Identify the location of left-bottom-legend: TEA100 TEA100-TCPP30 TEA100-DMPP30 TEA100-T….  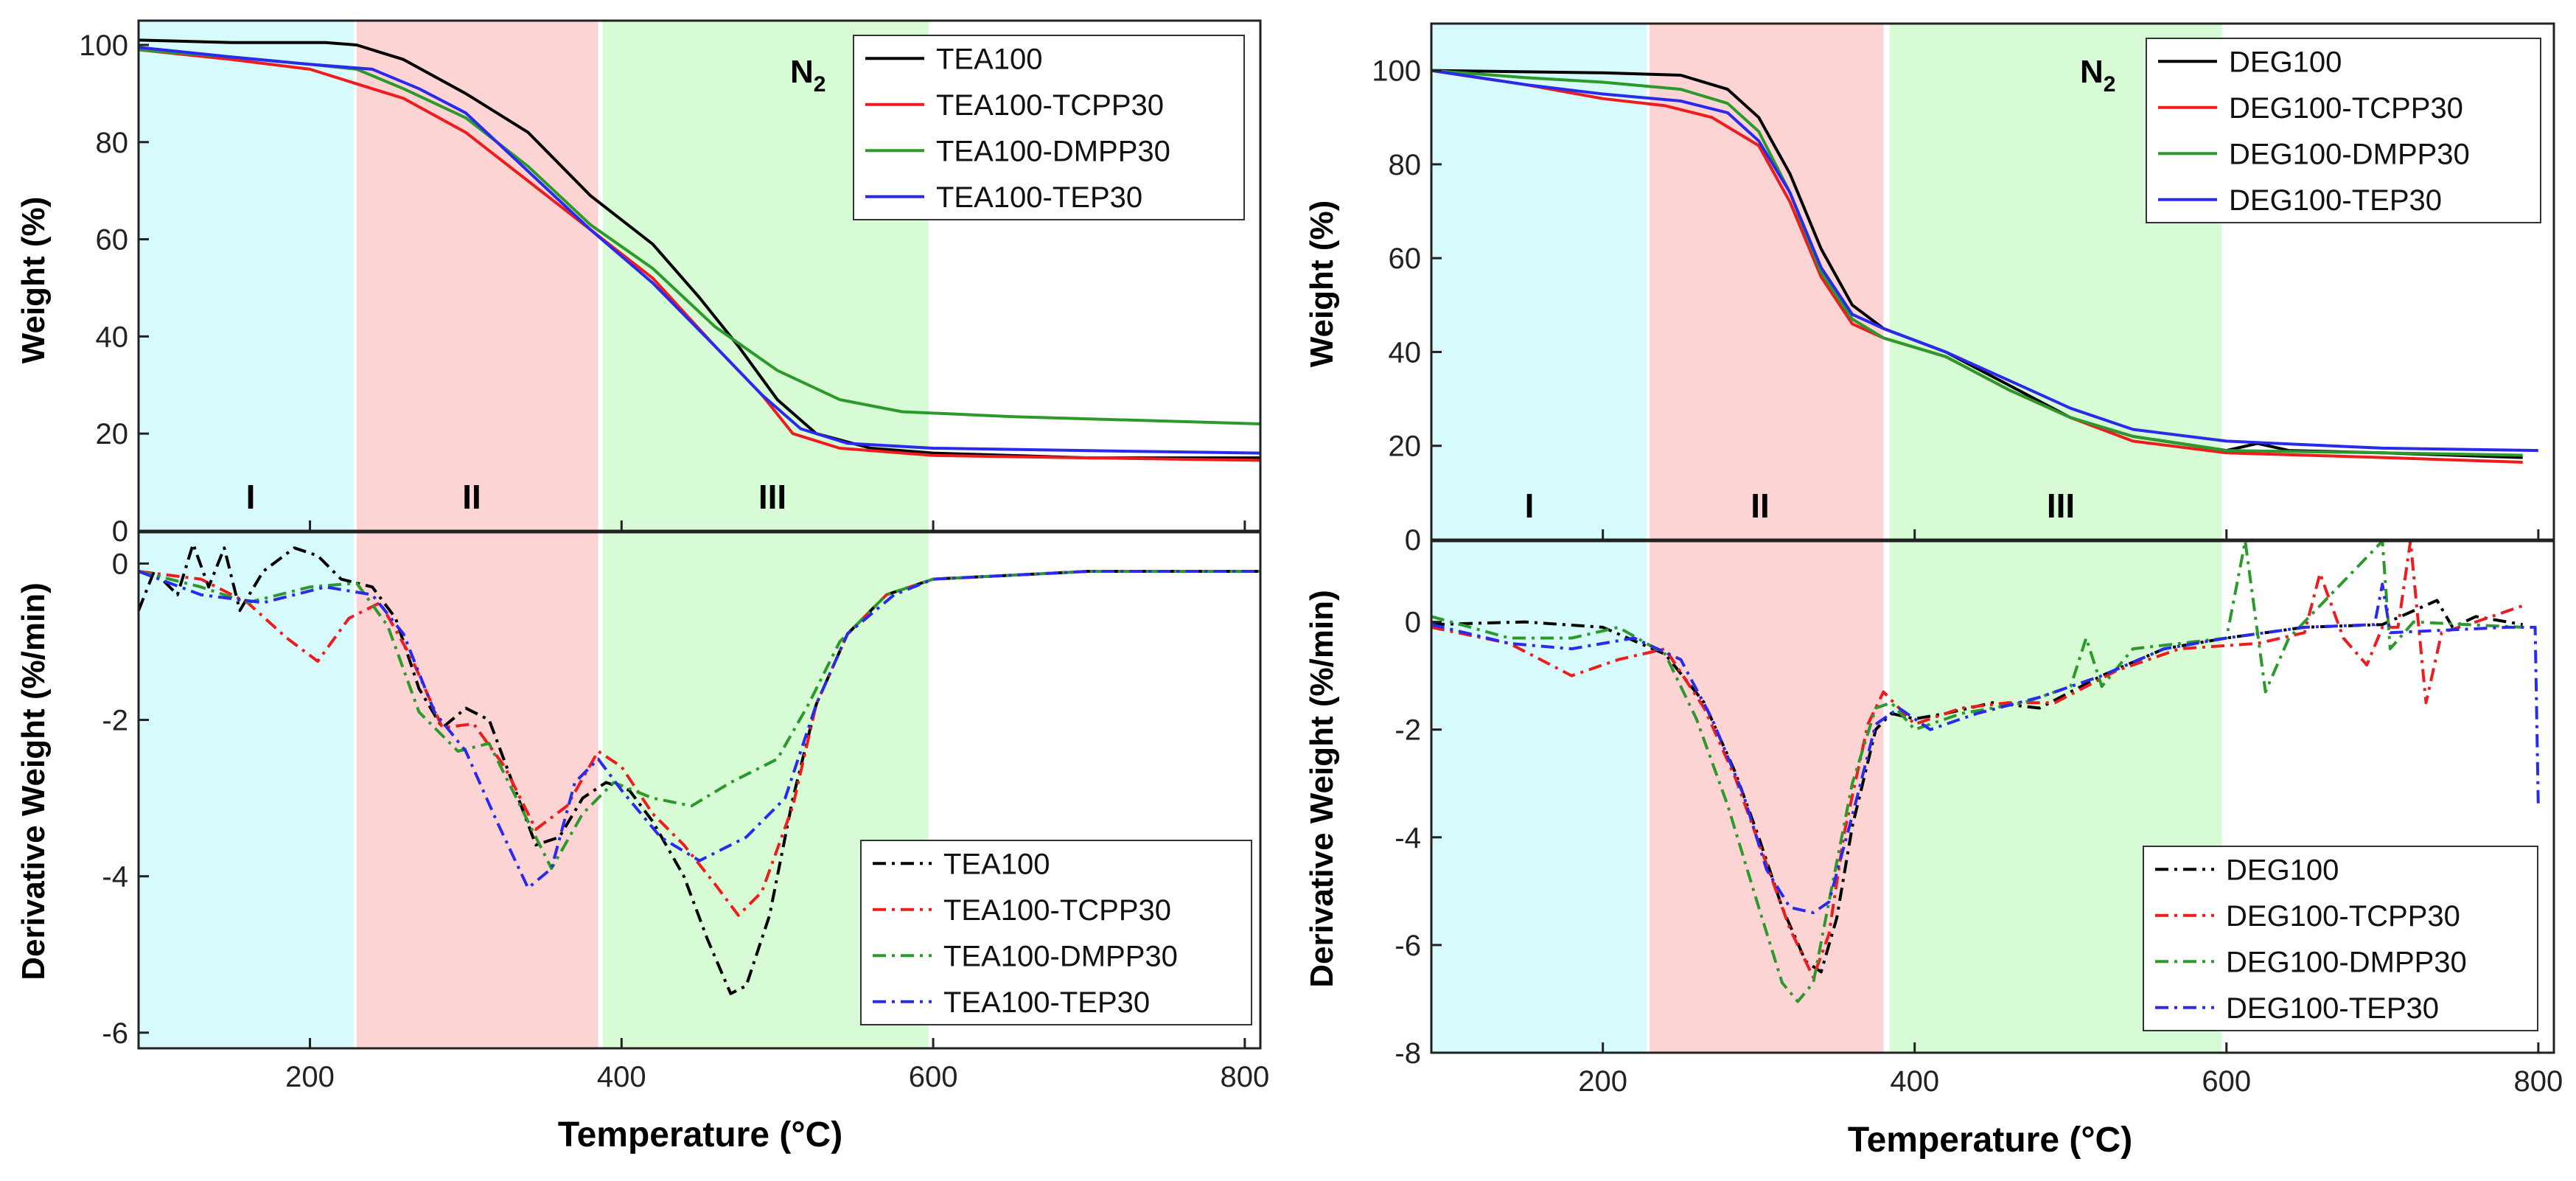
(1056, 933).